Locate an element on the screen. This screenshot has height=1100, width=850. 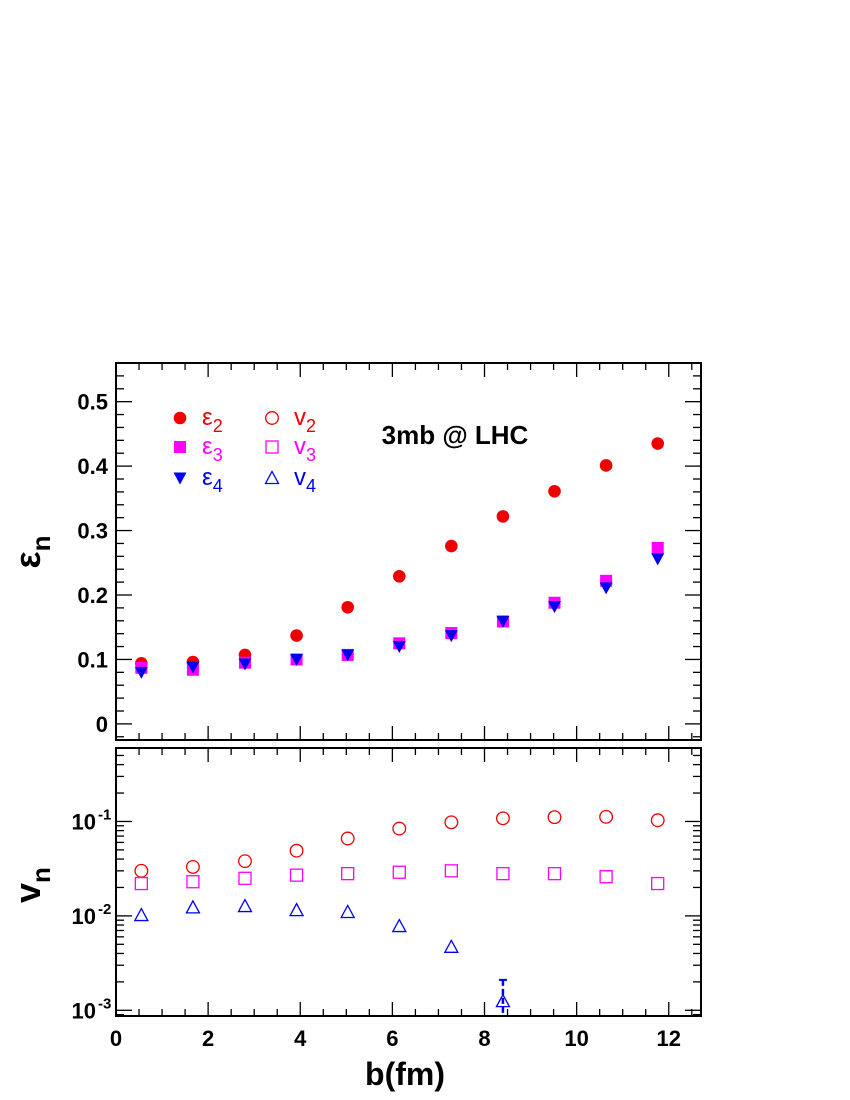
svg-text: vn is located at coordinates (31, 885).